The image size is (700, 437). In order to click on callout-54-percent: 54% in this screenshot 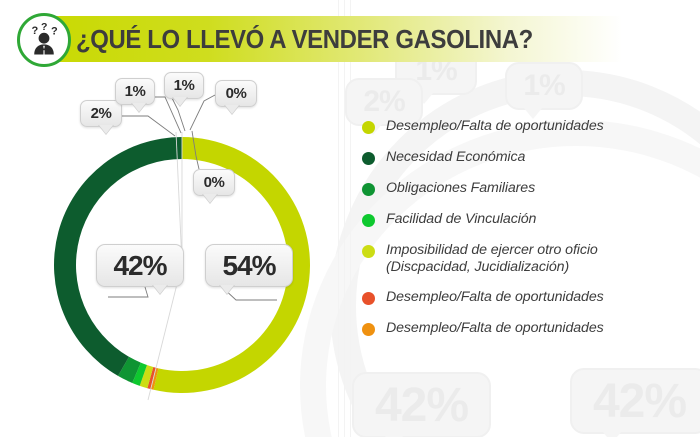, I will do `click(249, 269)`.